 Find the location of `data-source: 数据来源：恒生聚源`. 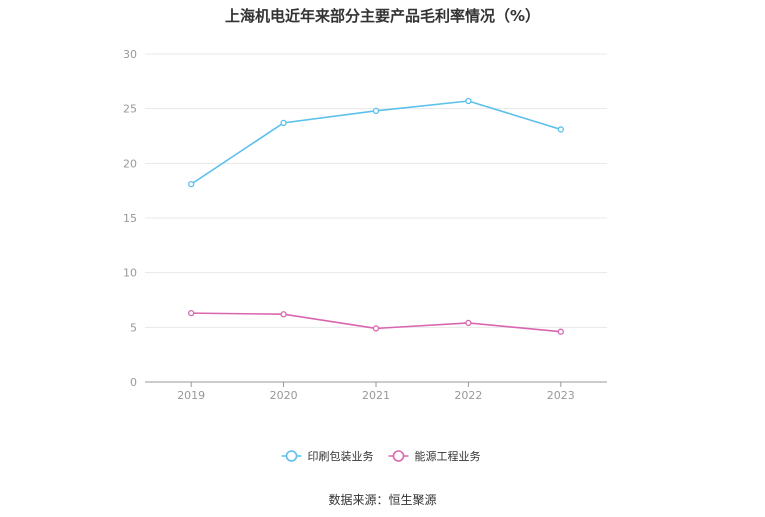

data-source: 数据来源：恒生聚源 is located at coordinates (382, 500).